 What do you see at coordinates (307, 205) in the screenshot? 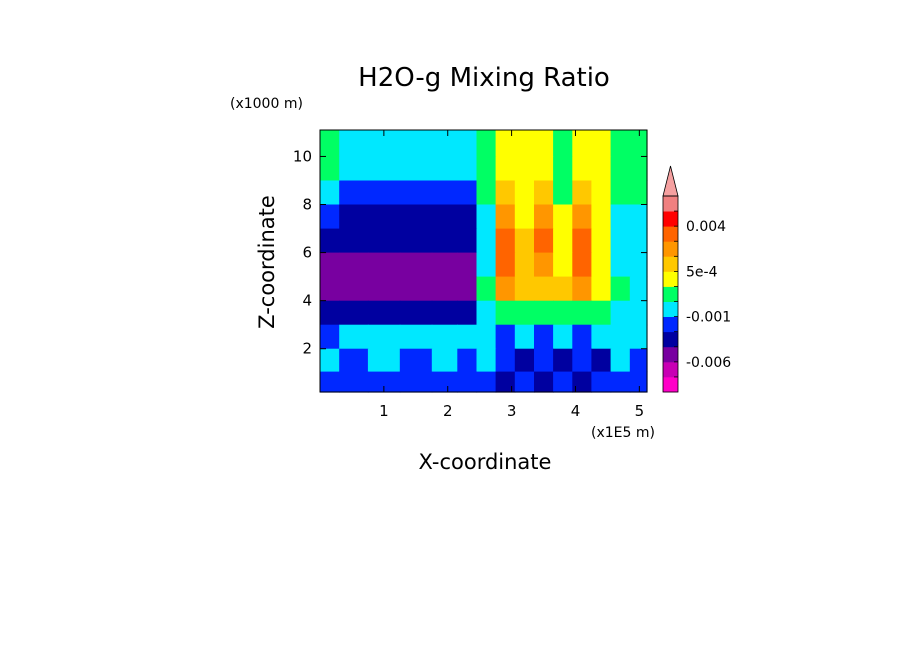
I see `y-tick-label: 8` at bounding box center [307, 205].